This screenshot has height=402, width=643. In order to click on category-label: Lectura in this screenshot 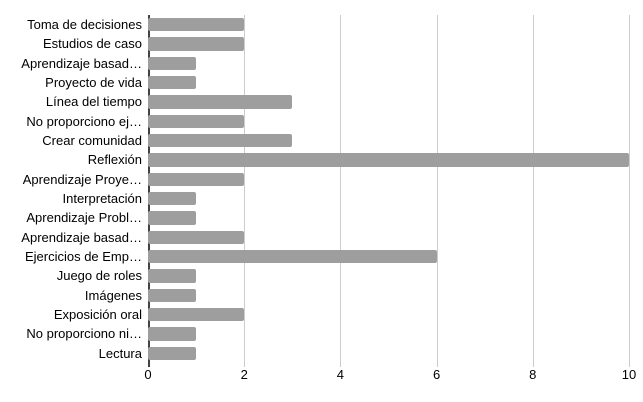, I will do `click(120, 353)`.